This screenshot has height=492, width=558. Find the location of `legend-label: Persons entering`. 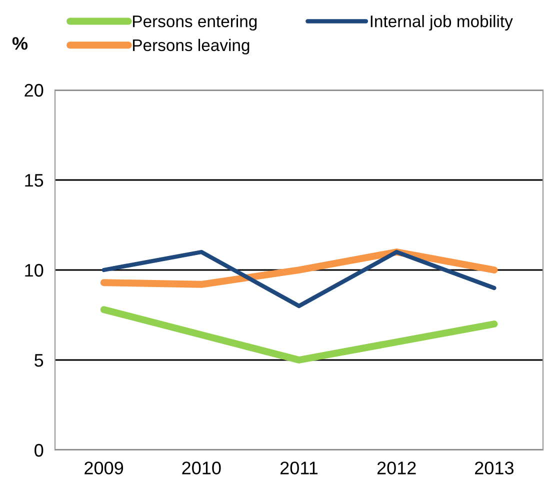

legend-label: Persons entering is located at coordinates (195, 23).